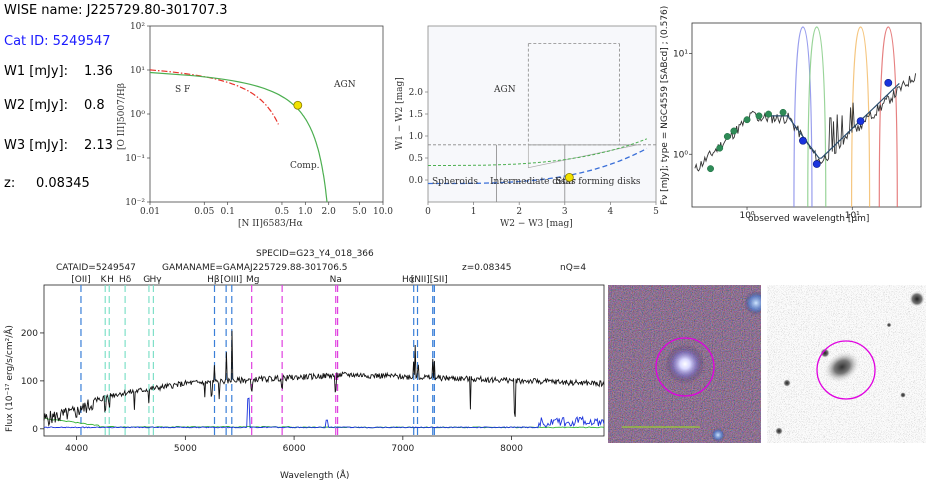  I want to click on bpt-kewley-curve, so click(238, 137).